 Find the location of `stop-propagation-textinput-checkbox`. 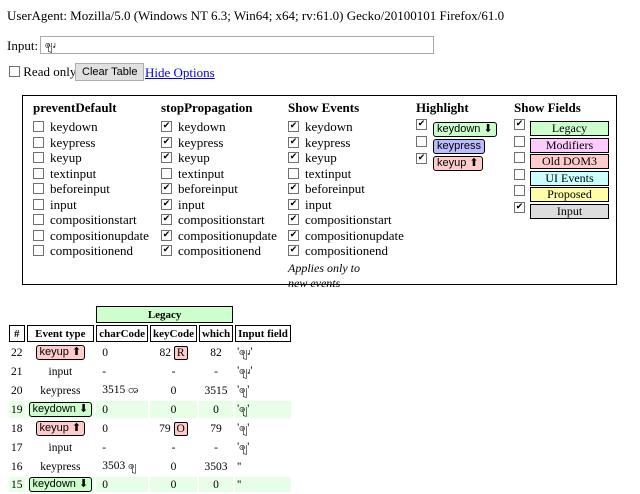

stop-propagation-textinput-checkbox is located at coordinates (166, 173).